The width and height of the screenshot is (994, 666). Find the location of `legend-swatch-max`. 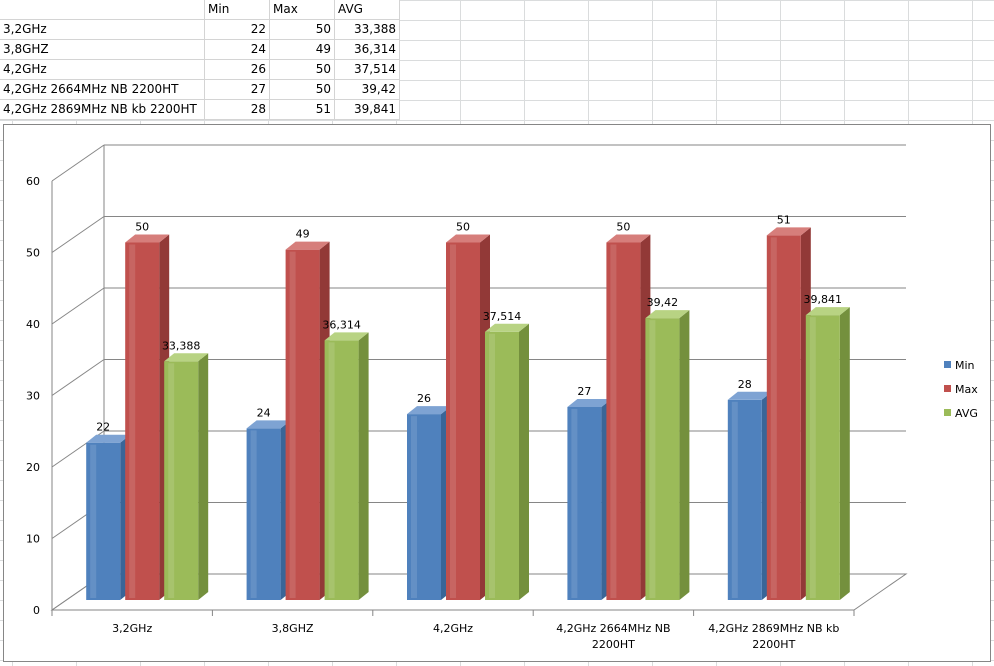

legend-swatch-max is located at coordinates (947, 388).